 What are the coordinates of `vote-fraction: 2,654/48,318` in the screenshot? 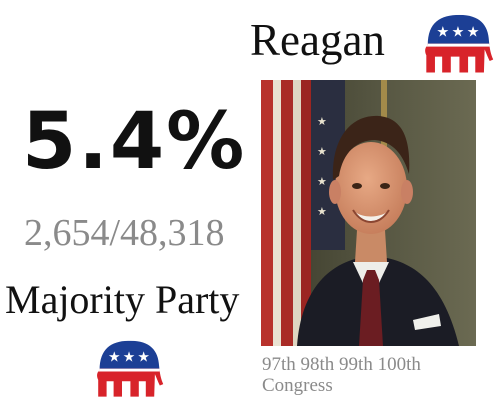 It's located at (124, 233).